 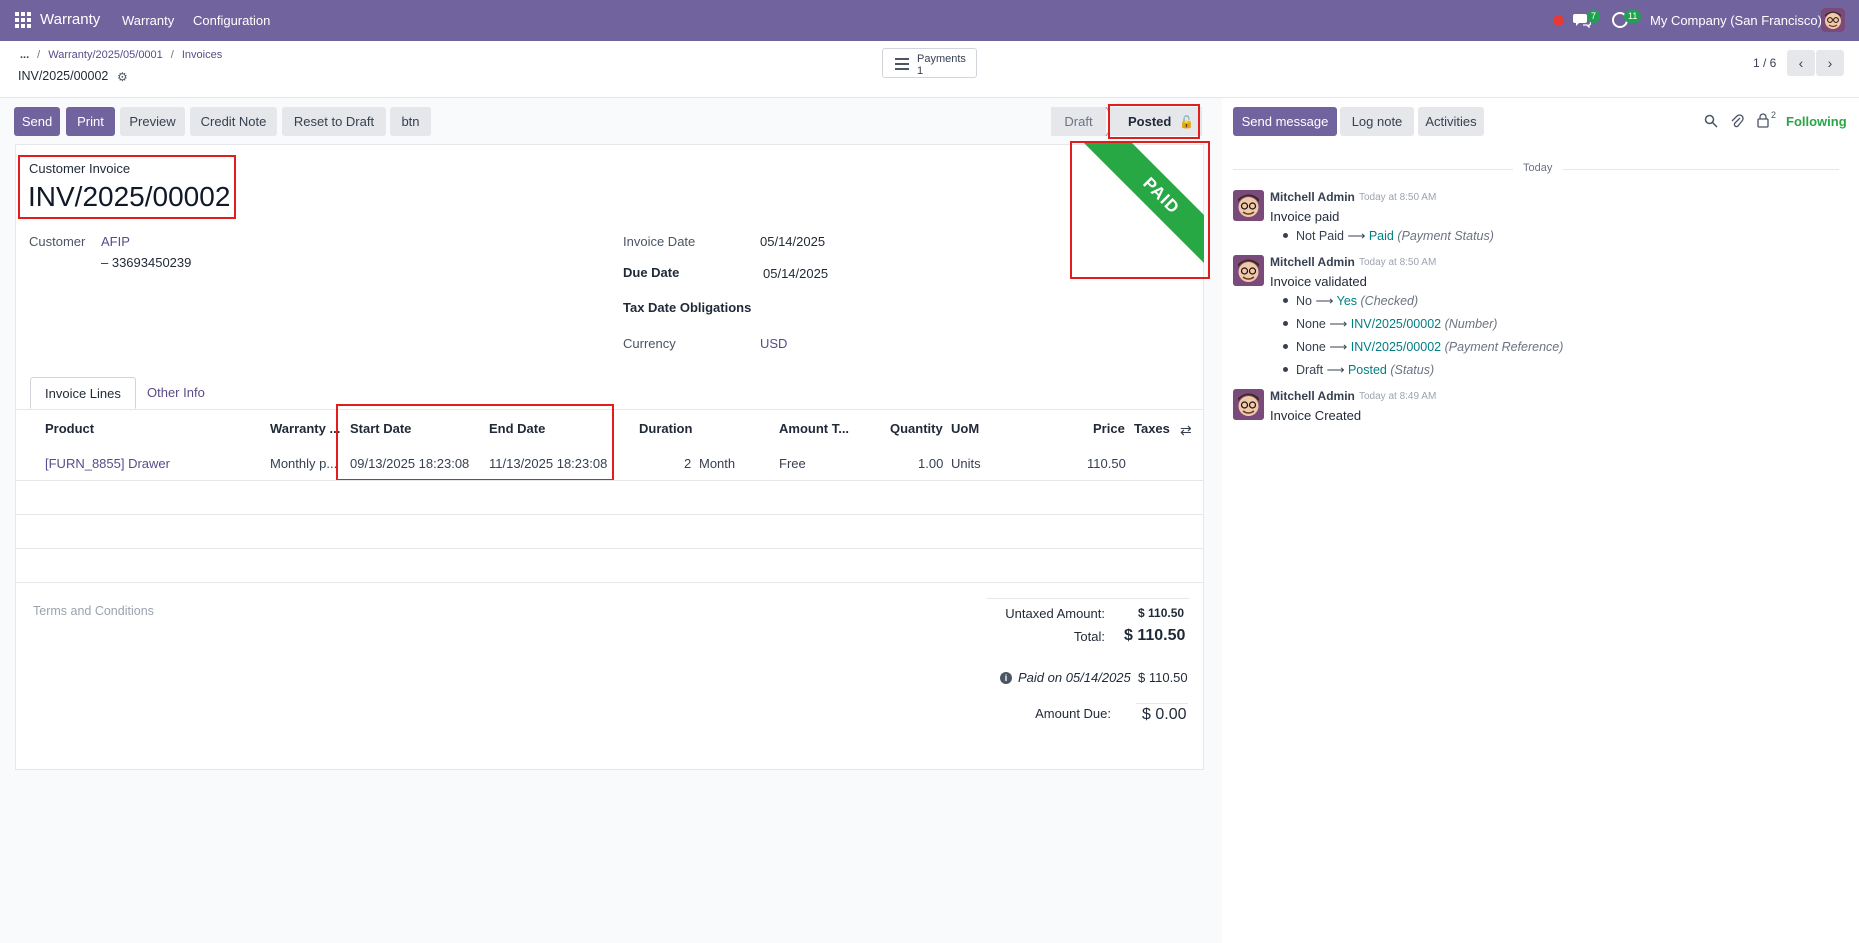 I want to click on status-draft: Draft, so click(x=1078, y=121).